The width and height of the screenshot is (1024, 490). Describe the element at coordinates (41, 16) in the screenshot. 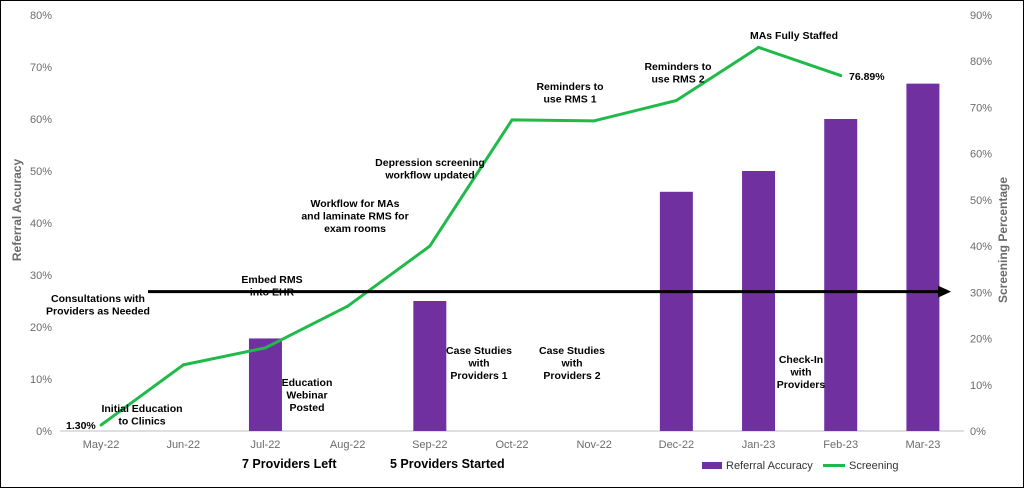

I see `left-tick-label: 80%` at that location.